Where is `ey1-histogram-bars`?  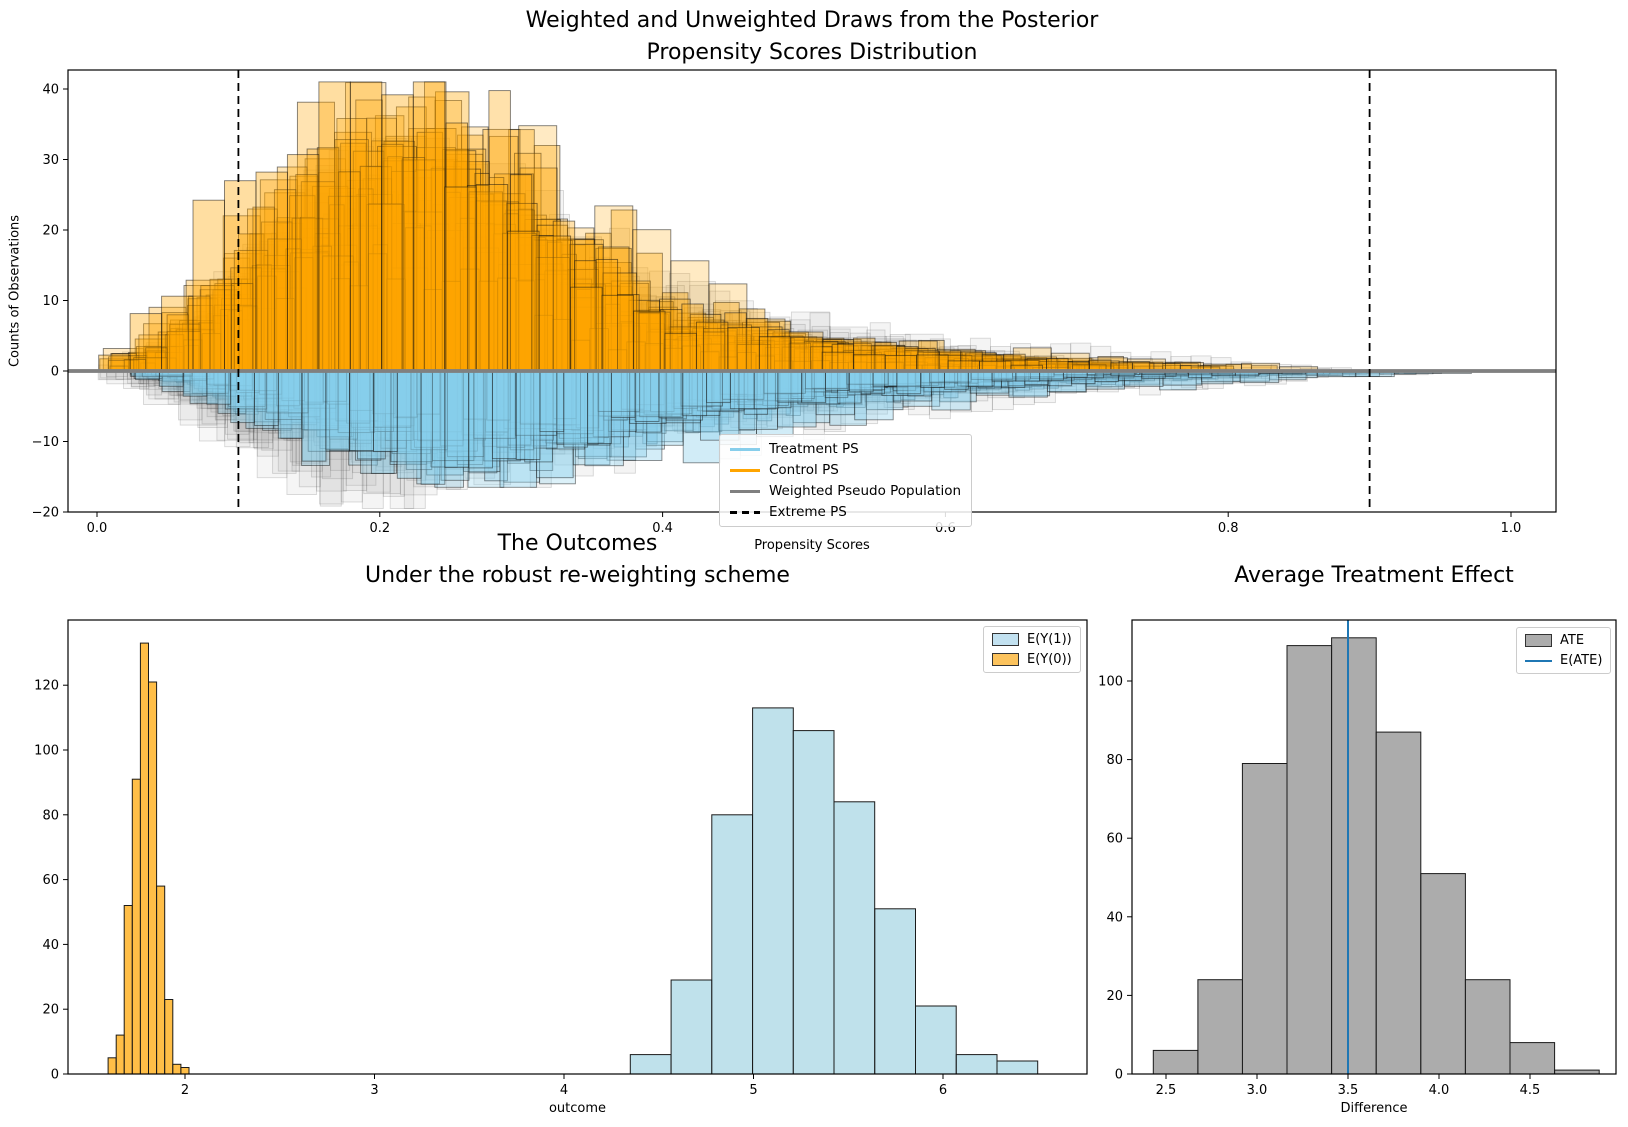
ey1-histogram-bars is located at coordinates (834, 891).